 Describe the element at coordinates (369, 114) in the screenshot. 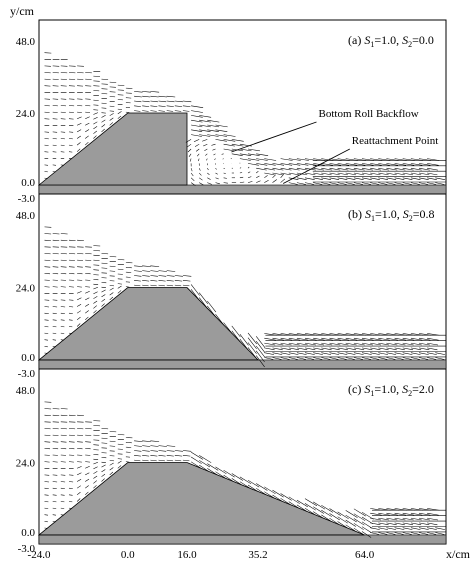

I see `annotation-label: Bottom Roll Backflow` at that location.